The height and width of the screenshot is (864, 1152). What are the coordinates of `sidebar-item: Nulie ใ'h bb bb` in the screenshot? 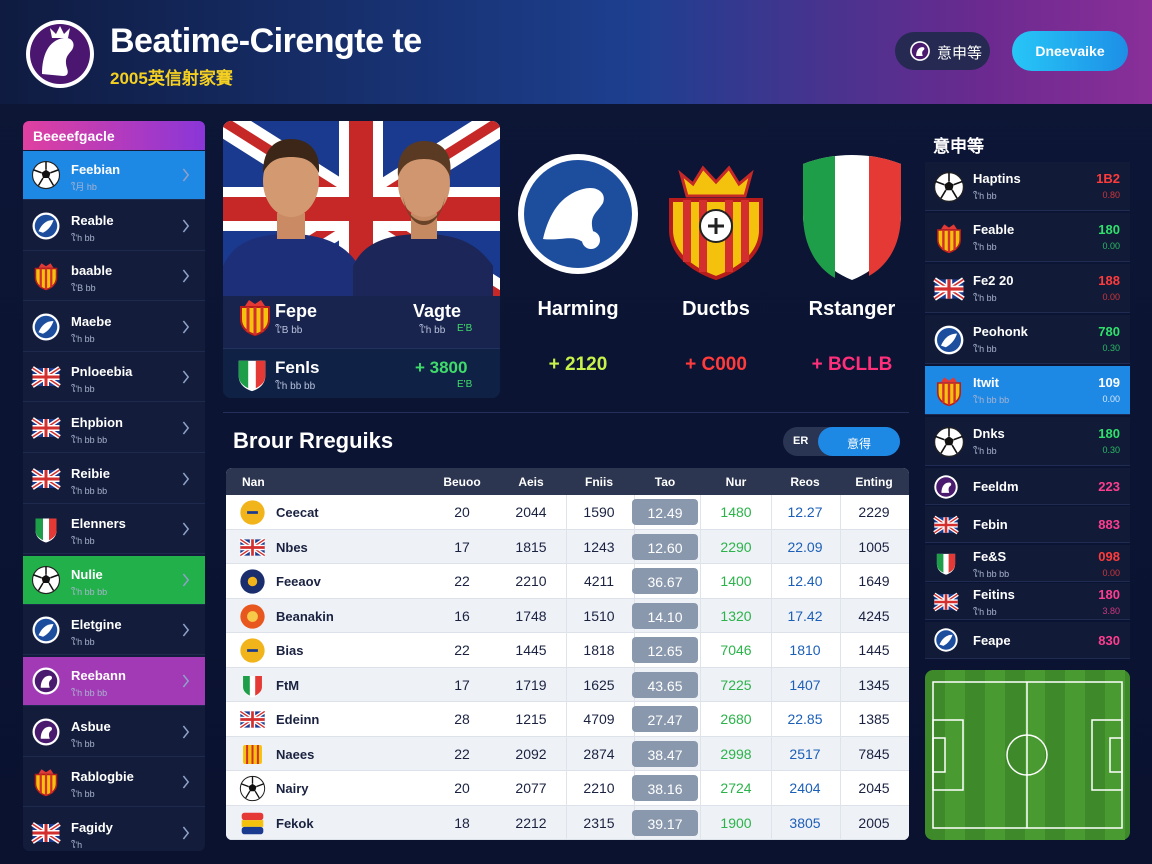 It's located at (114, 580).